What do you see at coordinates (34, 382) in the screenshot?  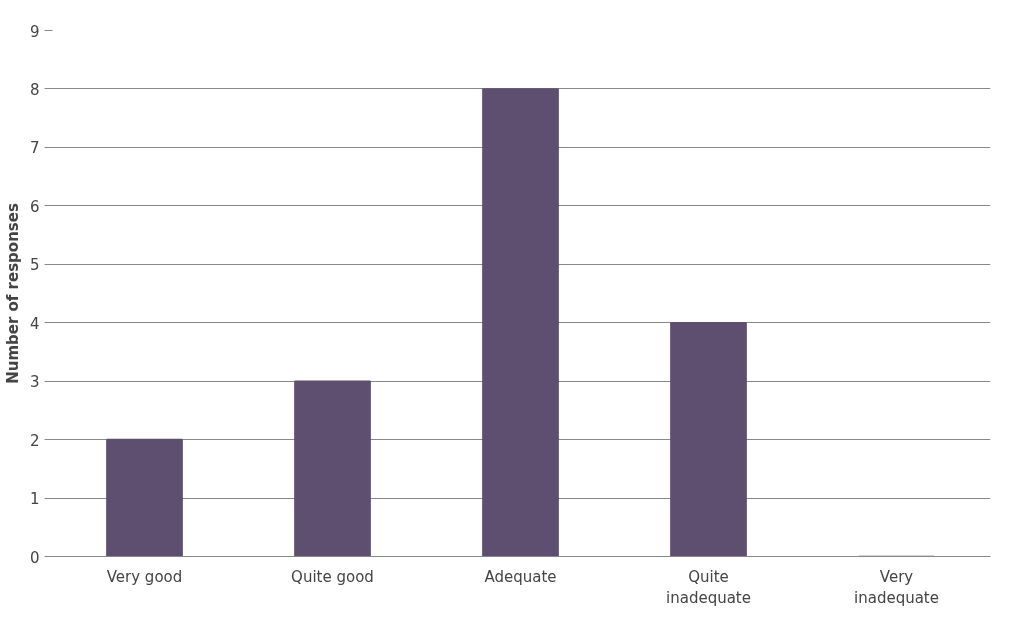 I see `y-tick-label: 3` at bounding box center [34, 382].